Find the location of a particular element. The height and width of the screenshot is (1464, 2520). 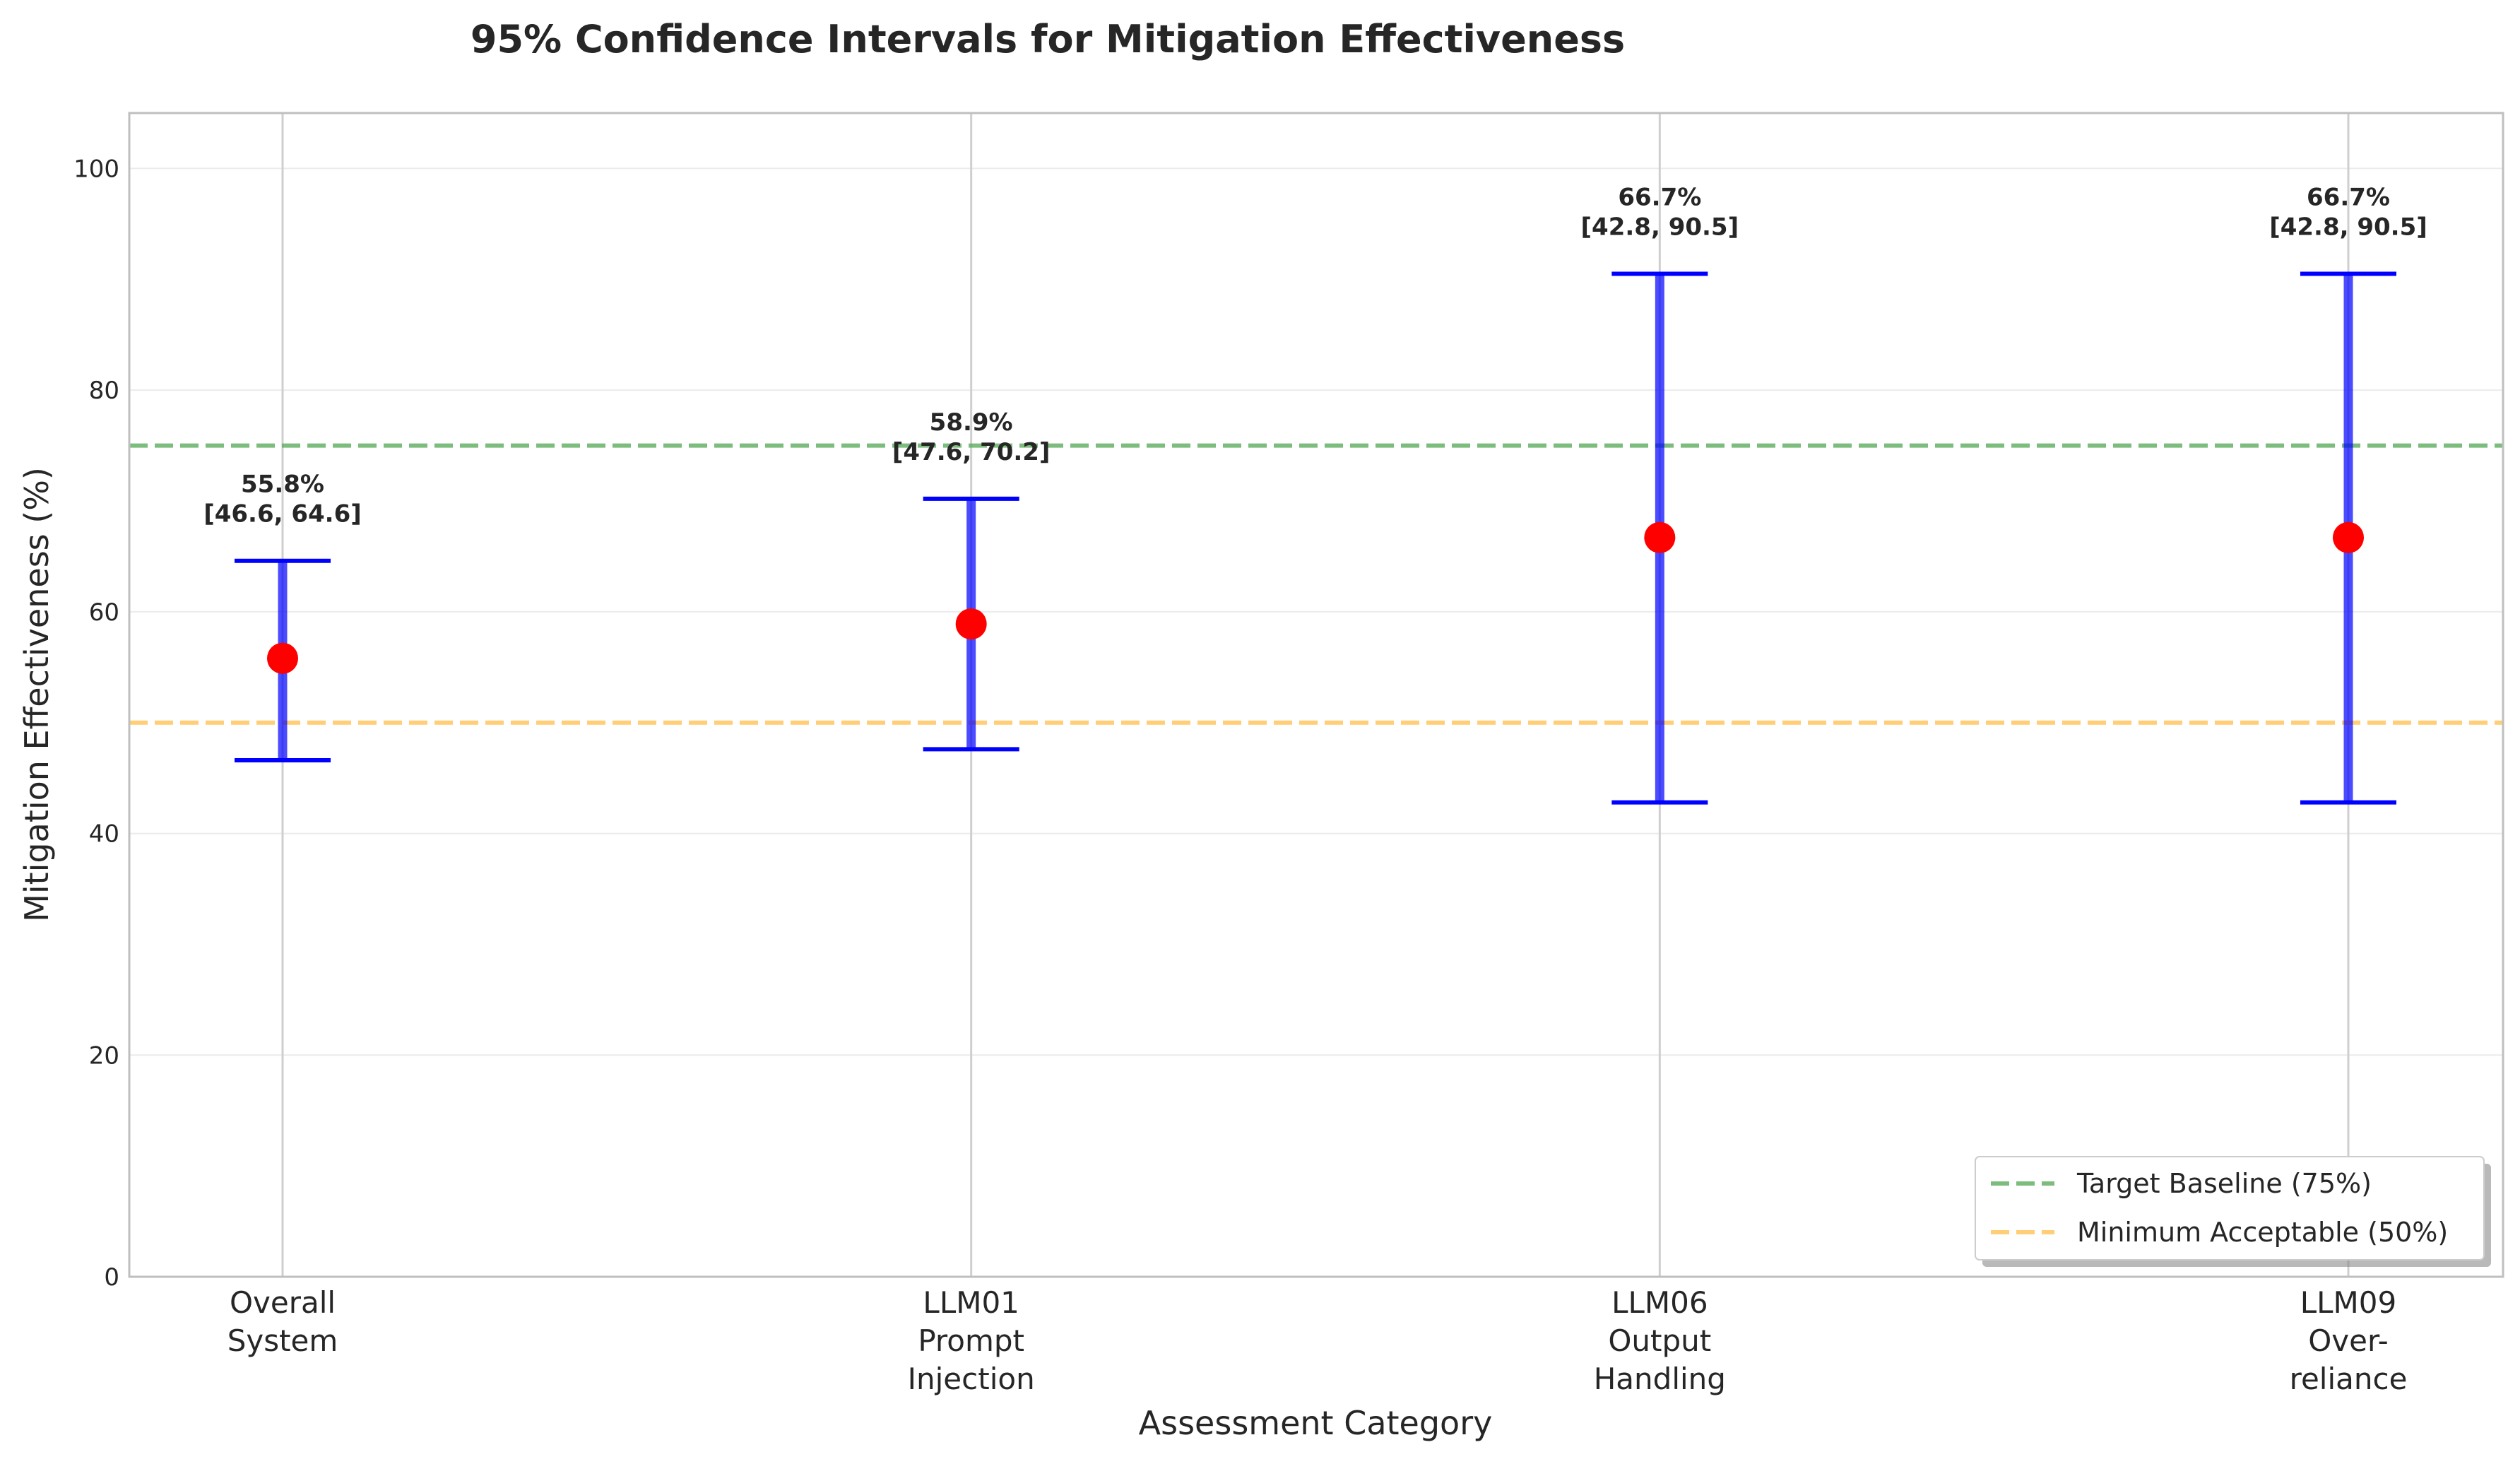

y-tick-label: 0 is located at coordinates (111, 1278).